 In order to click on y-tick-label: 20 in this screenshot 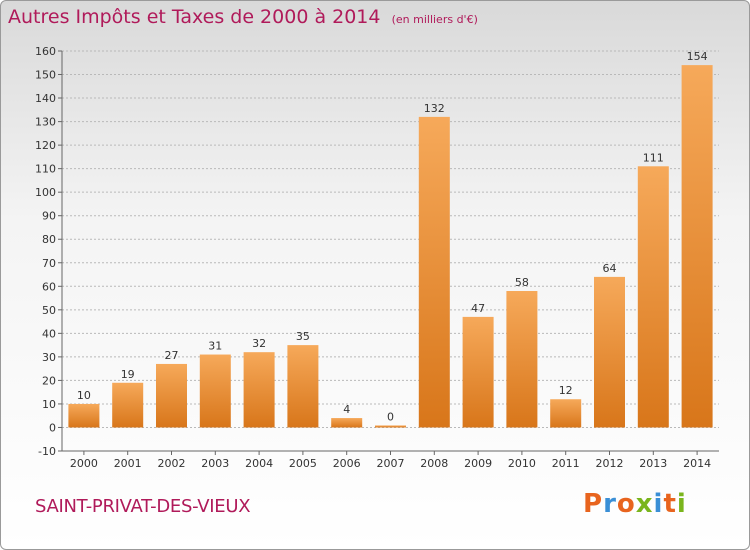, I will do `click(49, 380)`.